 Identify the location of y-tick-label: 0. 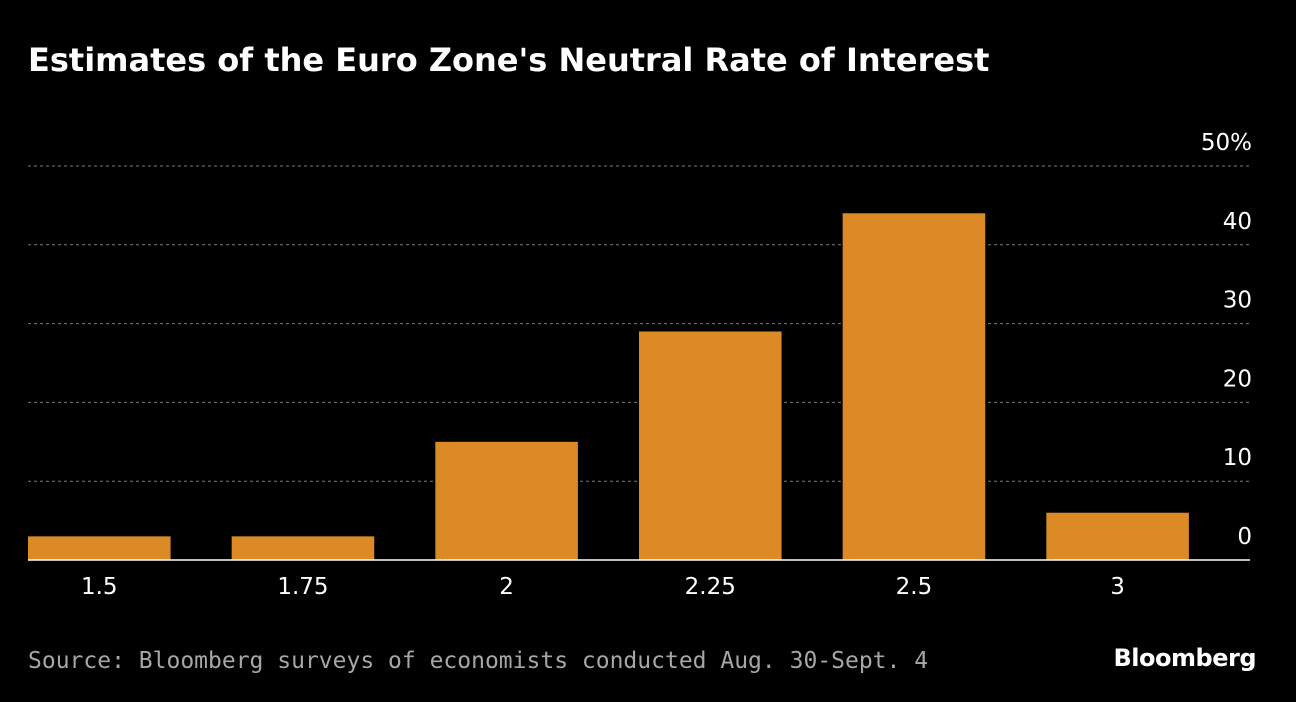
(1244, 537).